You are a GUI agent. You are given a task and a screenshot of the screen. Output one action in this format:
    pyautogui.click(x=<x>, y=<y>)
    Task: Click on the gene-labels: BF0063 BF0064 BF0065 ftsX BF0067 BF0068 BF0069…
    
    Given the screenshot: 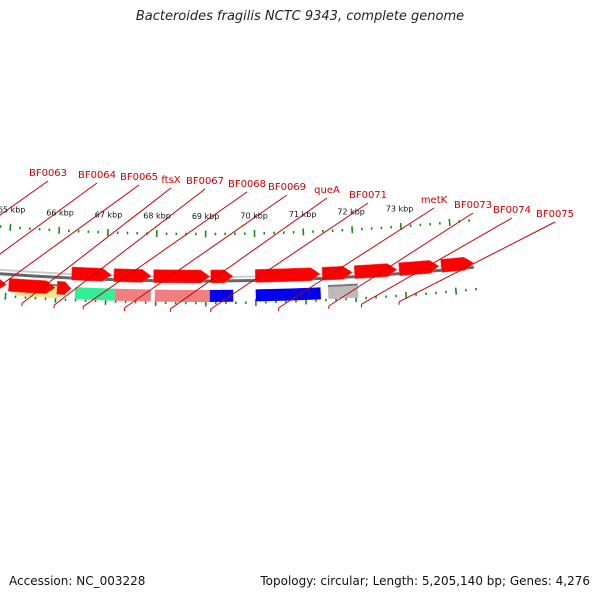 What is the action you would take?
    pyautogui.click(x=301, y=194)
    